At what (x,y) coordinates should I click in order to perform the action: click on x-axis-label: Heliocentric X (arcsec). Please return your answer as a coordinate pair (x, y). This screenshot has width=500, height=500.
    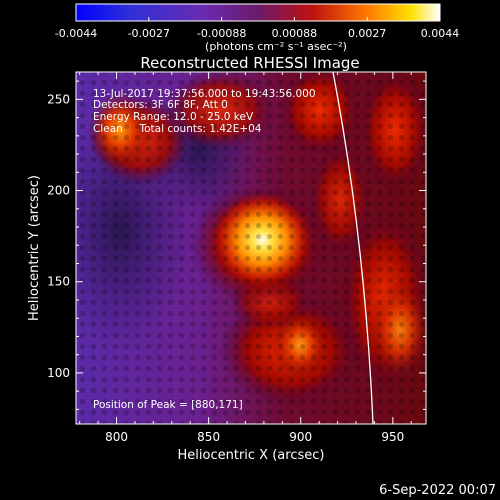
    Looking at the image, I should click on (251, 455).